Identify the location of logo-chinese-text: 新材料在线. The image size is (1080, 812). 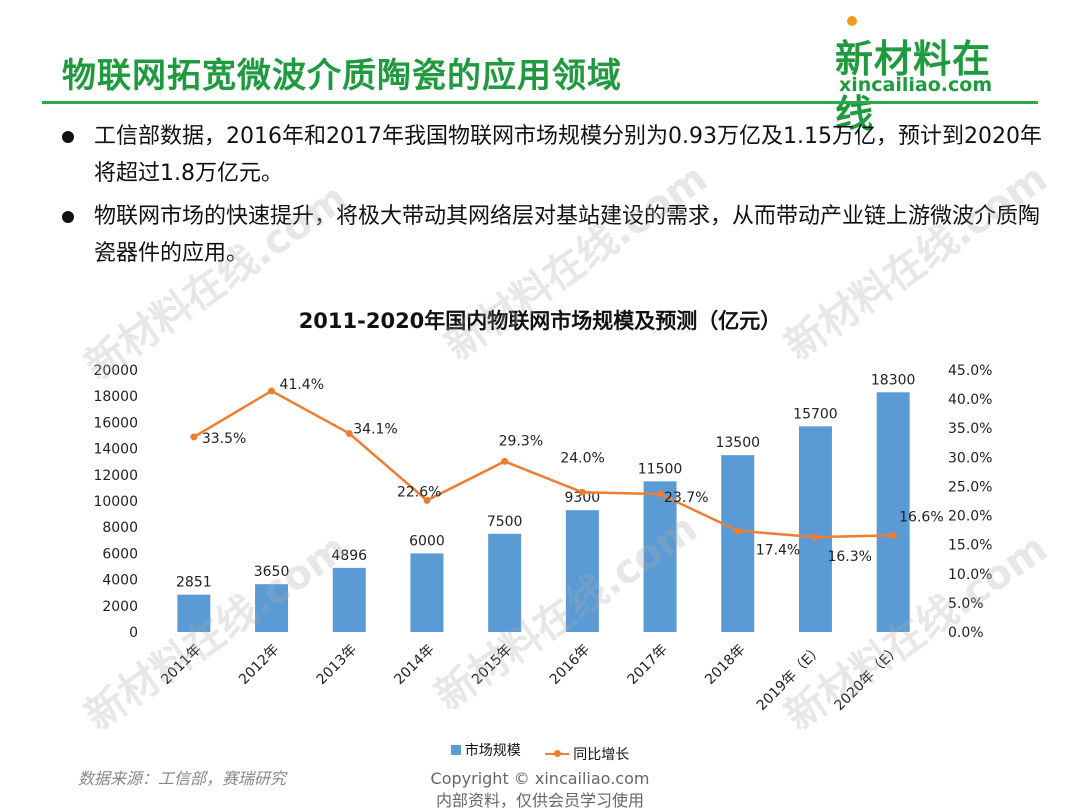
(913, 86).